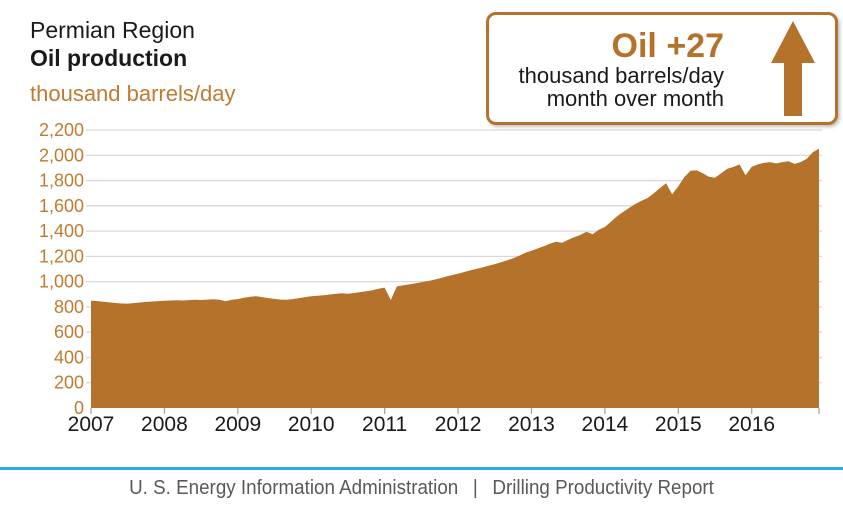 This screenshot has height=509, width=843. I want to click on callout-period-line: month over month, so click(635, 98).